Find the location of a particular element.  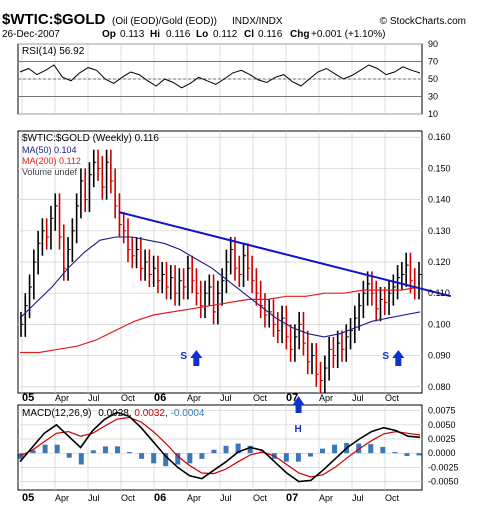

symbol-description: (Oil (EOD)/Gold (EOD)) is located at coordinates (164, 21).